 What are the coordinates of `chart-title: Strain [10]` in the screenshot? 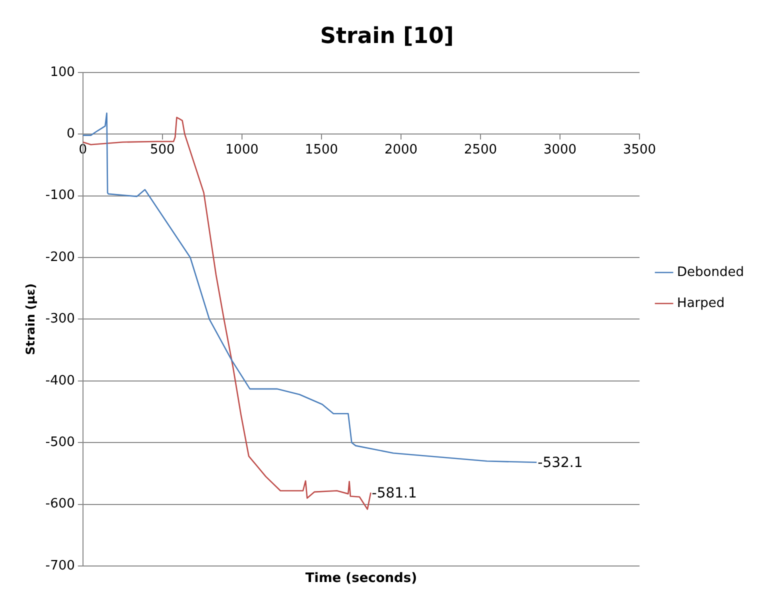 It's located at (387, 36).